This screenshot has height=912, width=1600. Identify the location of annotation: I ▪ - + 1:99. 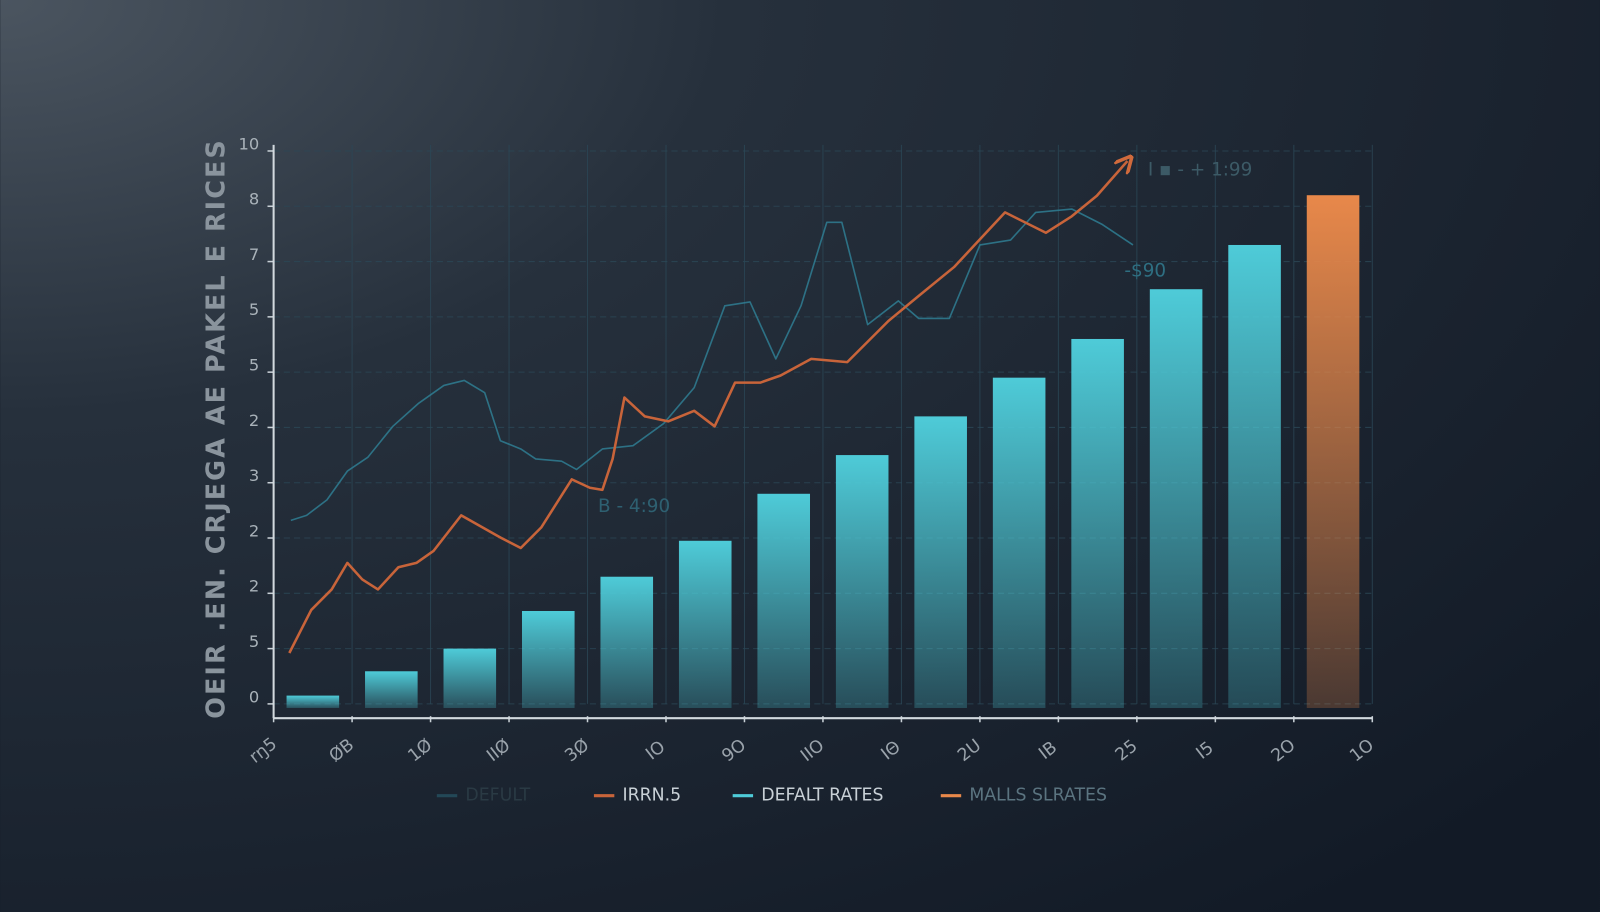
(1200, 169).